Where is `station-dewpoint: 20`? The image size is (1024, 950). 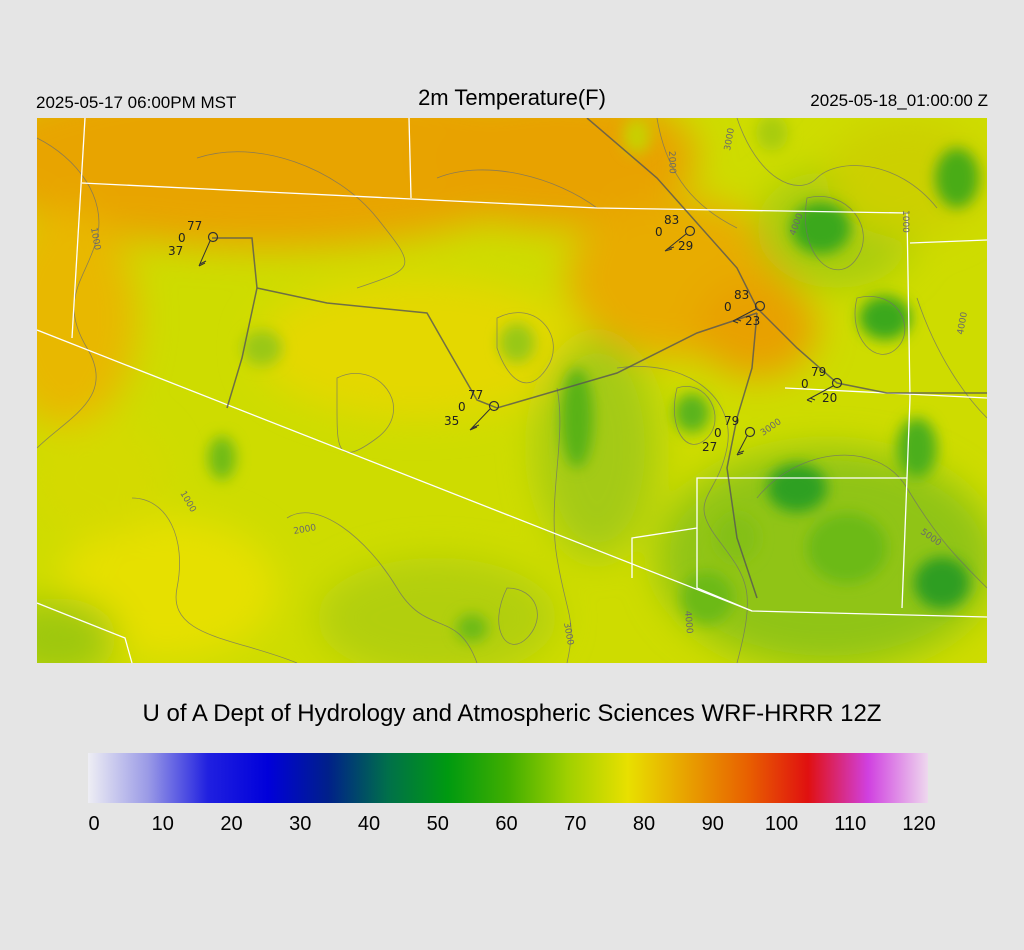 station-dewpoint: 20 is located at coordinates (829, 398).